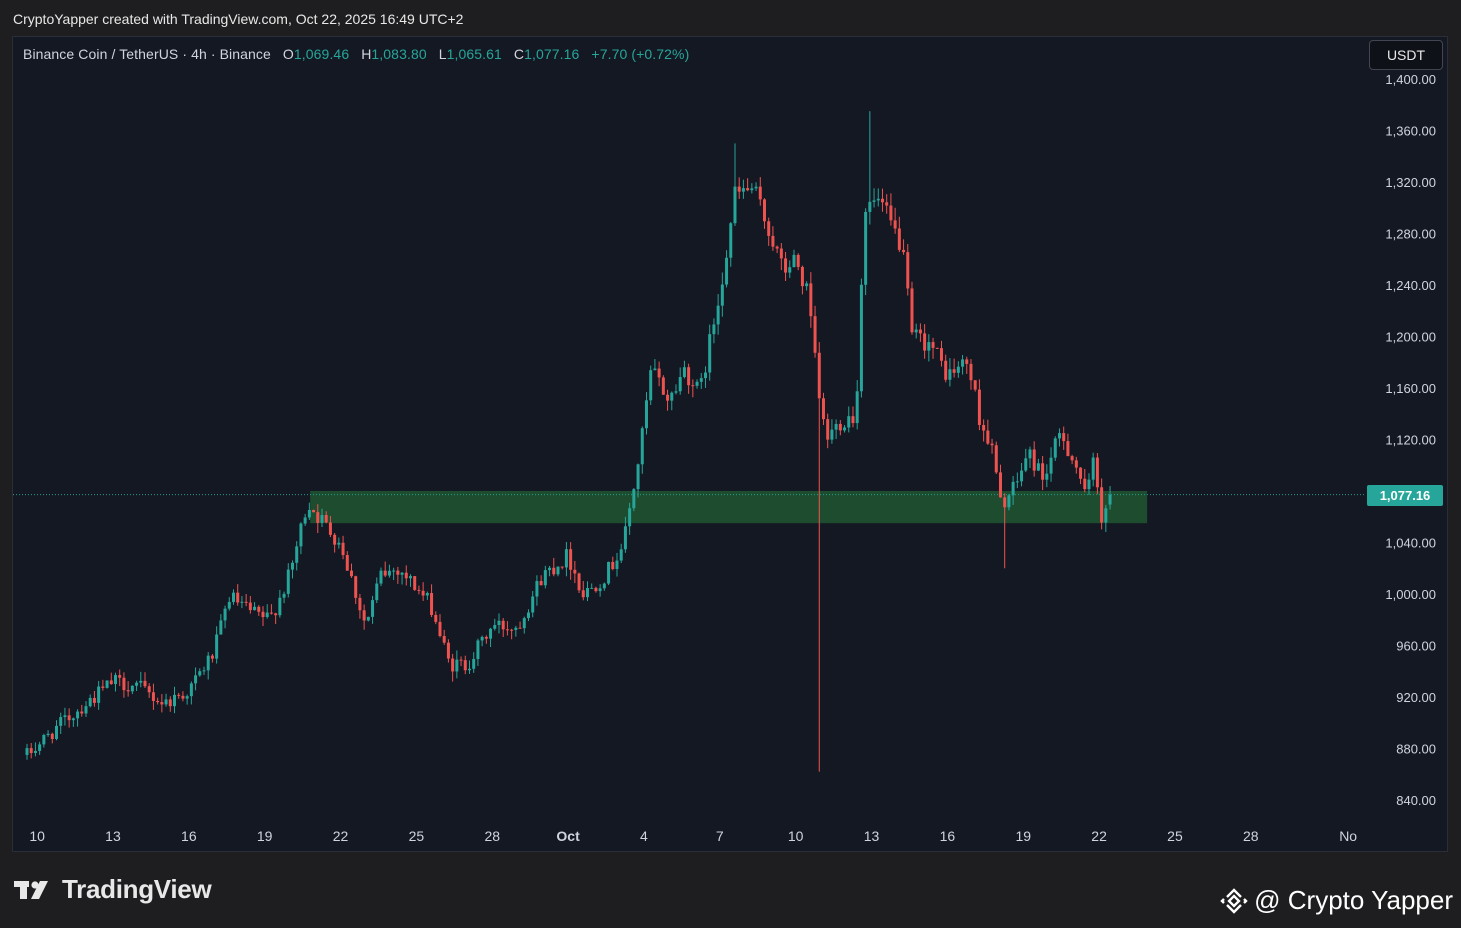 Image resolution: width=1461 pixels, height=928 pixels. What do you see at coordinates (519, 54) in the screenshot?
I see `legend-close-label: C` at bounding box center [519, 54].